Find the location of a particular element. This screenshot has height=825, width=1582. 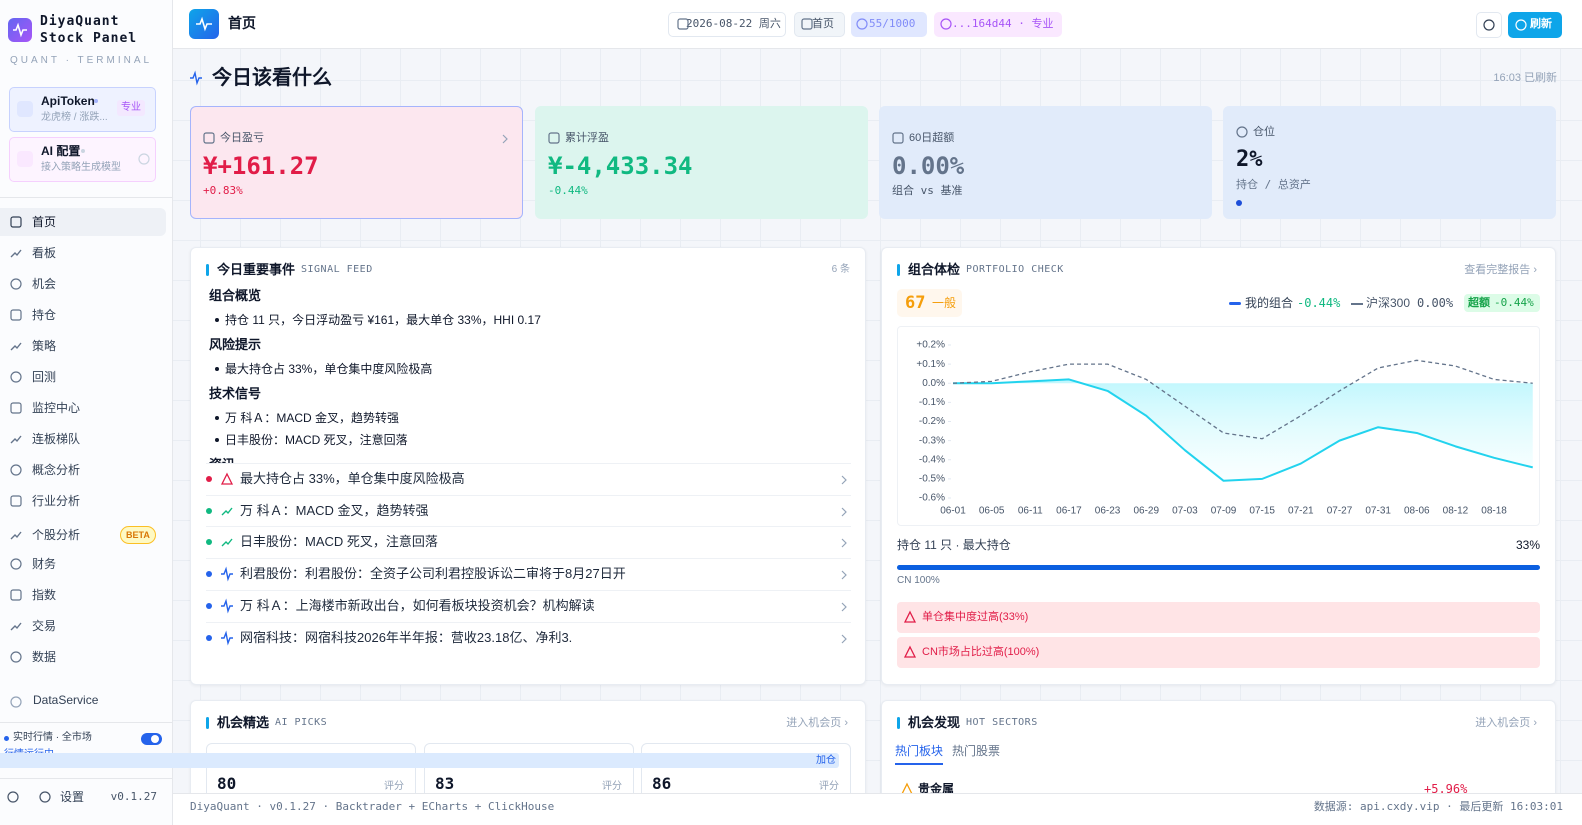

nav-item: 指数 is located at coordinates (44, 595).